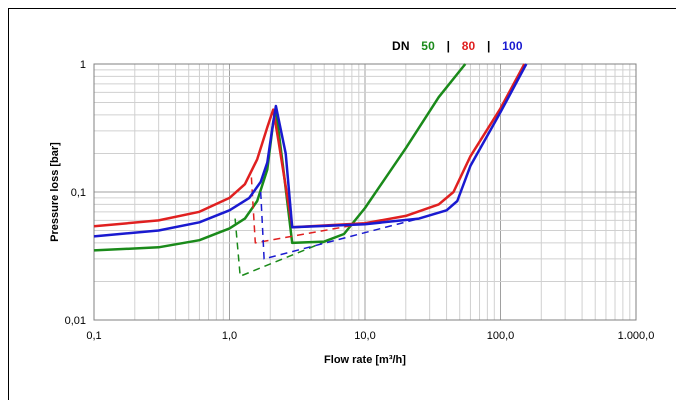  Describe the element at coordinates (364, 336) in the screenshot. I see `x-tick-label: 10,0` at that location.